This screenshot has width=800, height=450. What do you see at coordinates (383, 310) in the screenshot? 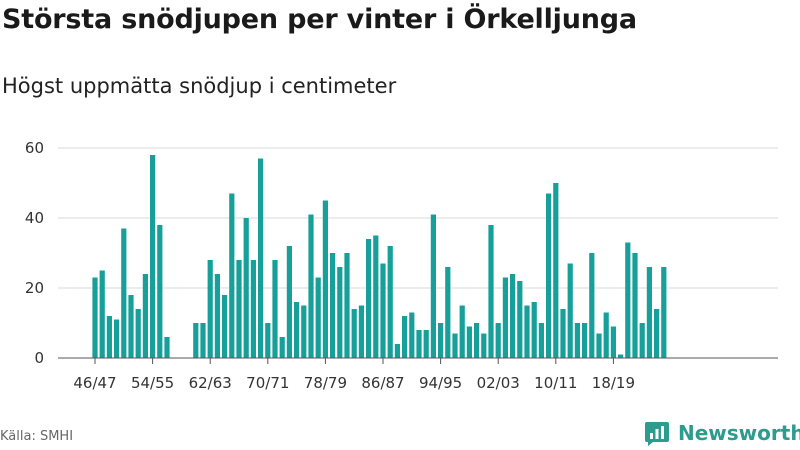
I see `bar-86/87` at bounding box center [383, 310].